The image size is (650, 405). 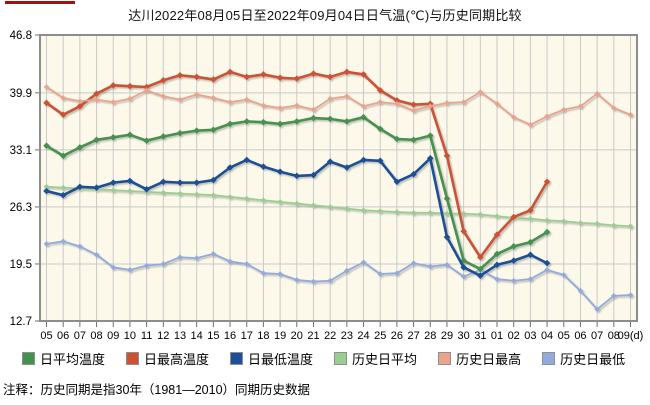 What do you see at coordinates (323, 358) in the screenshot?
I see `chart-legend: 日平均温度 日最高温度 日最低温度 历史日平均 历史日最高 历史日最低` at bounding box center [323, 358].